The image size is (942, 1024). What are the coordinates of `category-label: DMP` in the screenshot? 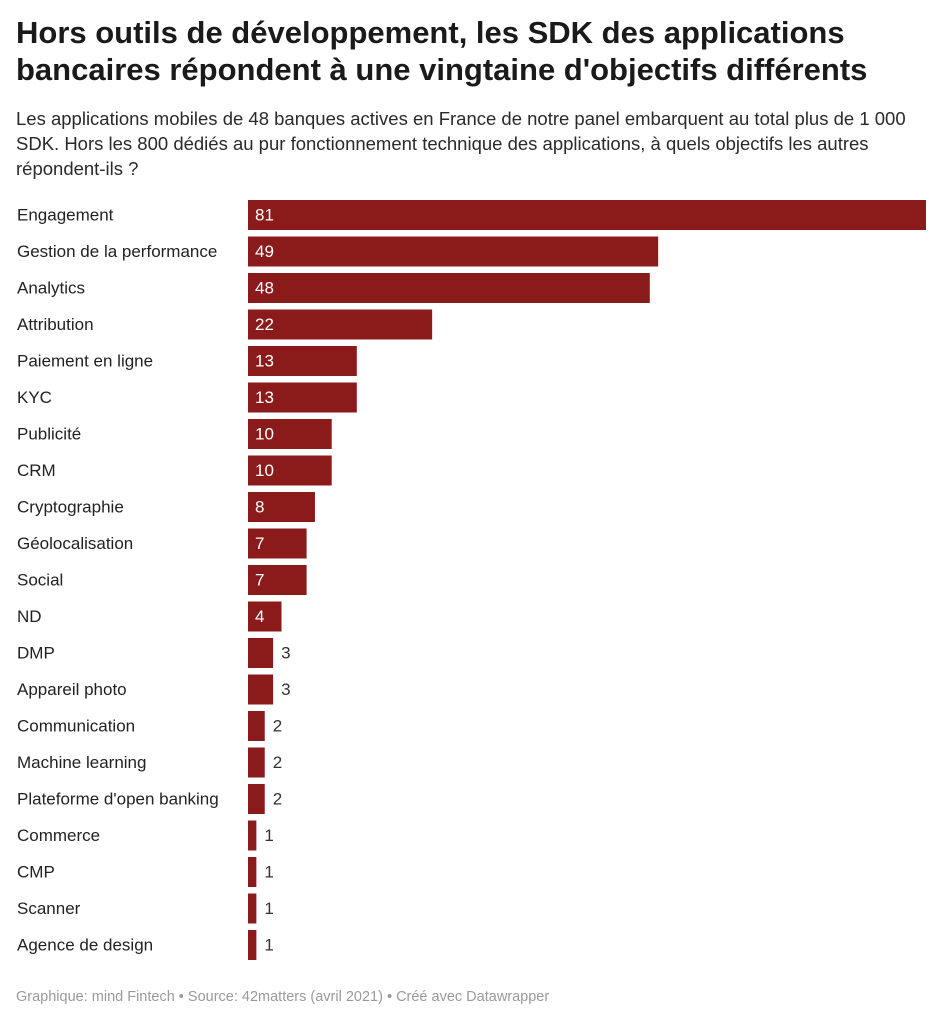 It's located at (36, 653).